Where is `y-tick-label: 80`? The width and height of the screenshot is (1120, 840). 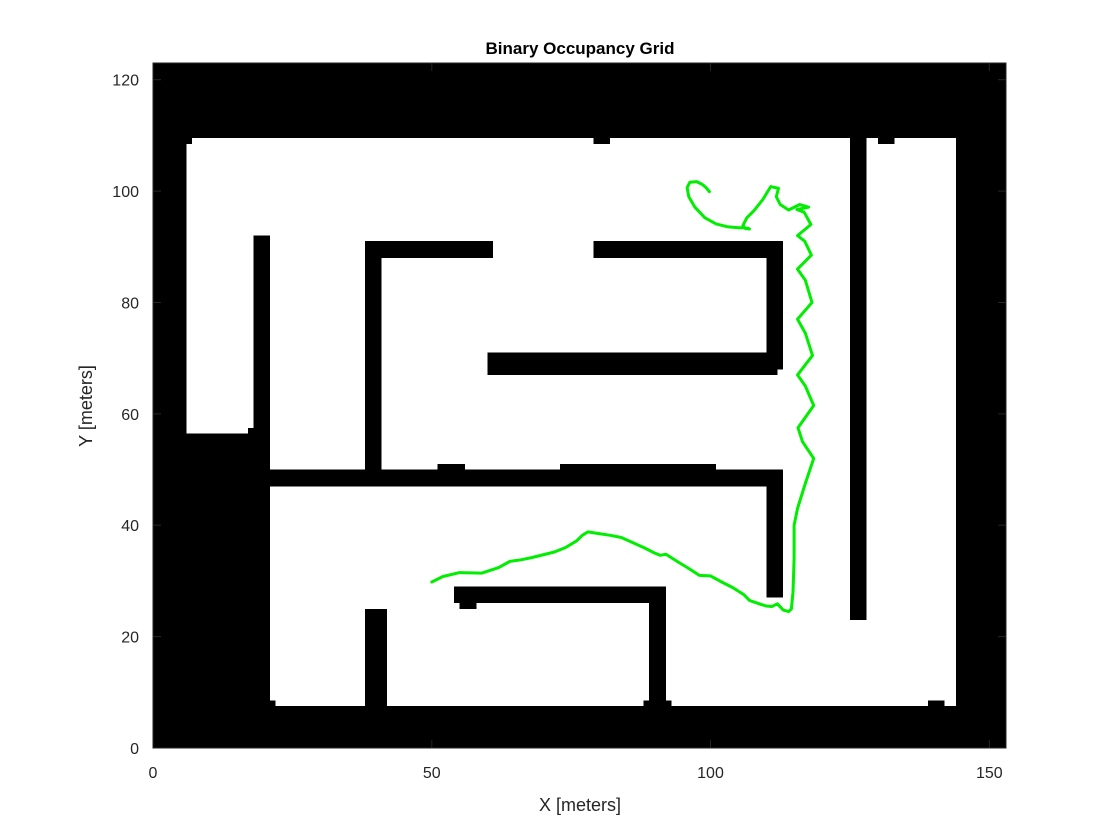 y-tick-label: 80 is located at coordinates (130, 304).